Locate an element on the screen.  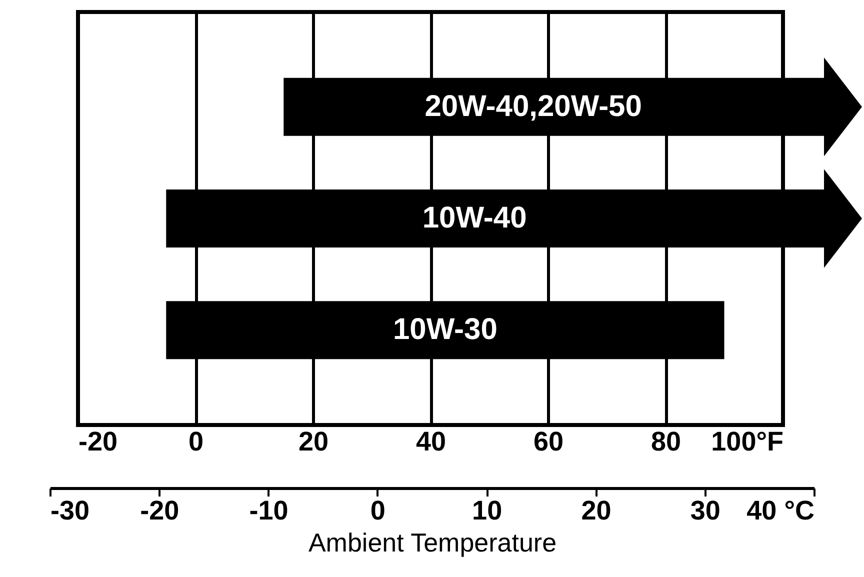
y-tick-label: 10W-30 is located at coordinates (445, 329).